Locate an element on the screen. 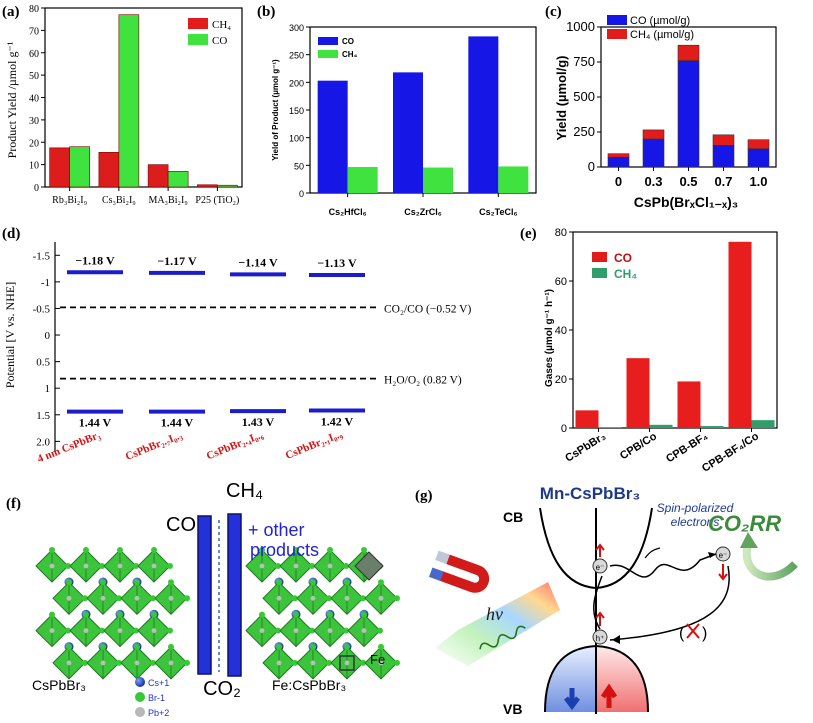  panel-label-a: (a) is located at coordinates (11, 12).